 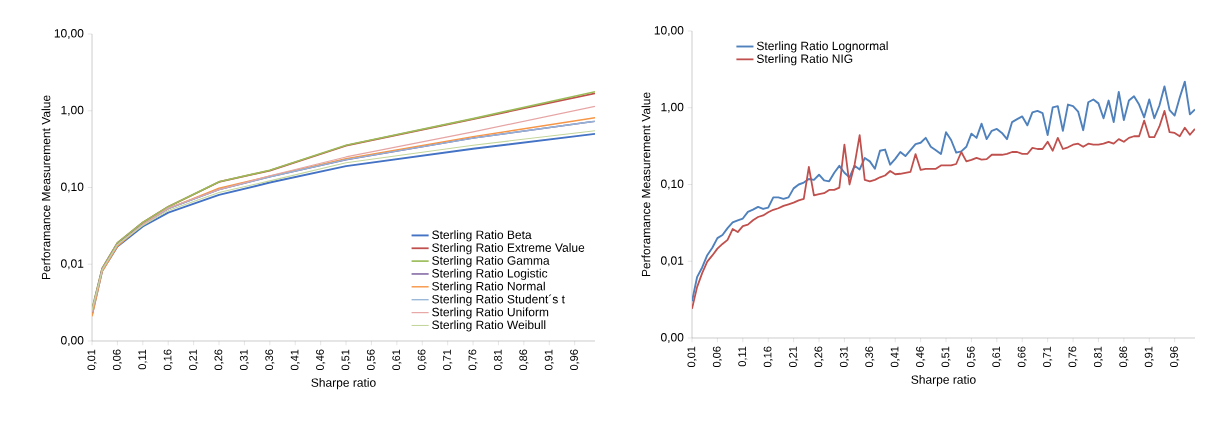 I want to click on legend-label: Sterling Ratio Extreme Value, so click(x=508, y=249).